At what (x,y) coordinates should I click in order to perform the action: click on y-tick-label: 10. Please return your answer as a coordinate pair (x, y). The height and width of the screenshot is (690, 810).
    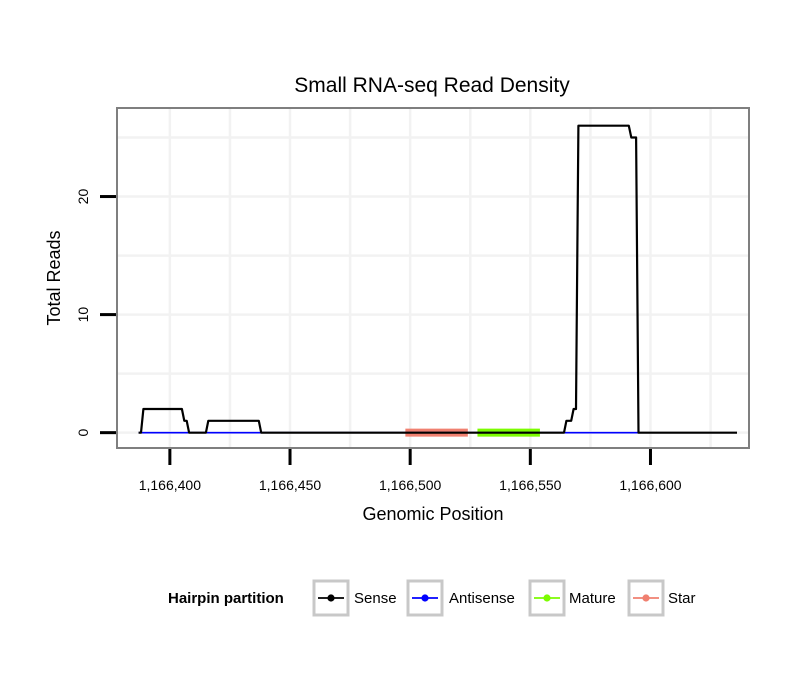
    Looking at the image, I should click on (83, 315).